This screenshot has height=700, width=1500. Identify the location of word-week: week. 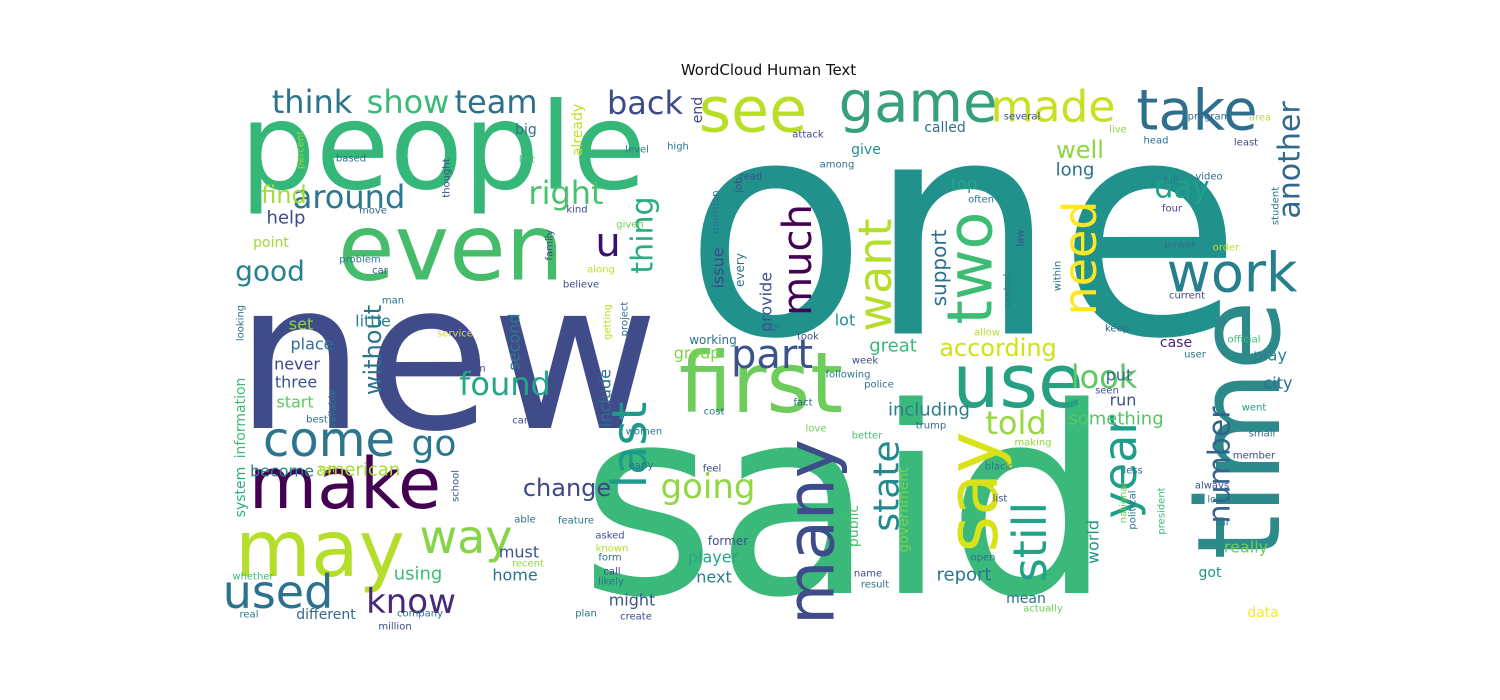
(865, 361).